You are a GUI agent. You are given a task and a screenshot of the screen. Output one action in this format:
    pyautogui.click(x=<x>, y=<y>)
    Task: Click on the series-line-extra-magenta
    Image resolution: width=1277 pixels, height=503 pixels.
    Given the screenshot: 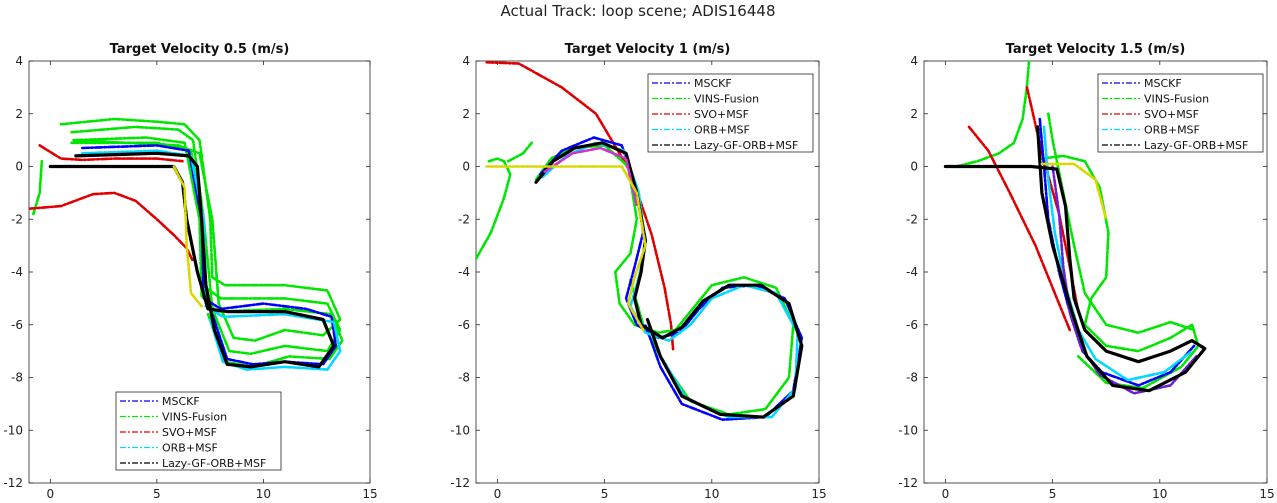 What is the action you would take?
    pyautogui.click(x=591, y=177)
    